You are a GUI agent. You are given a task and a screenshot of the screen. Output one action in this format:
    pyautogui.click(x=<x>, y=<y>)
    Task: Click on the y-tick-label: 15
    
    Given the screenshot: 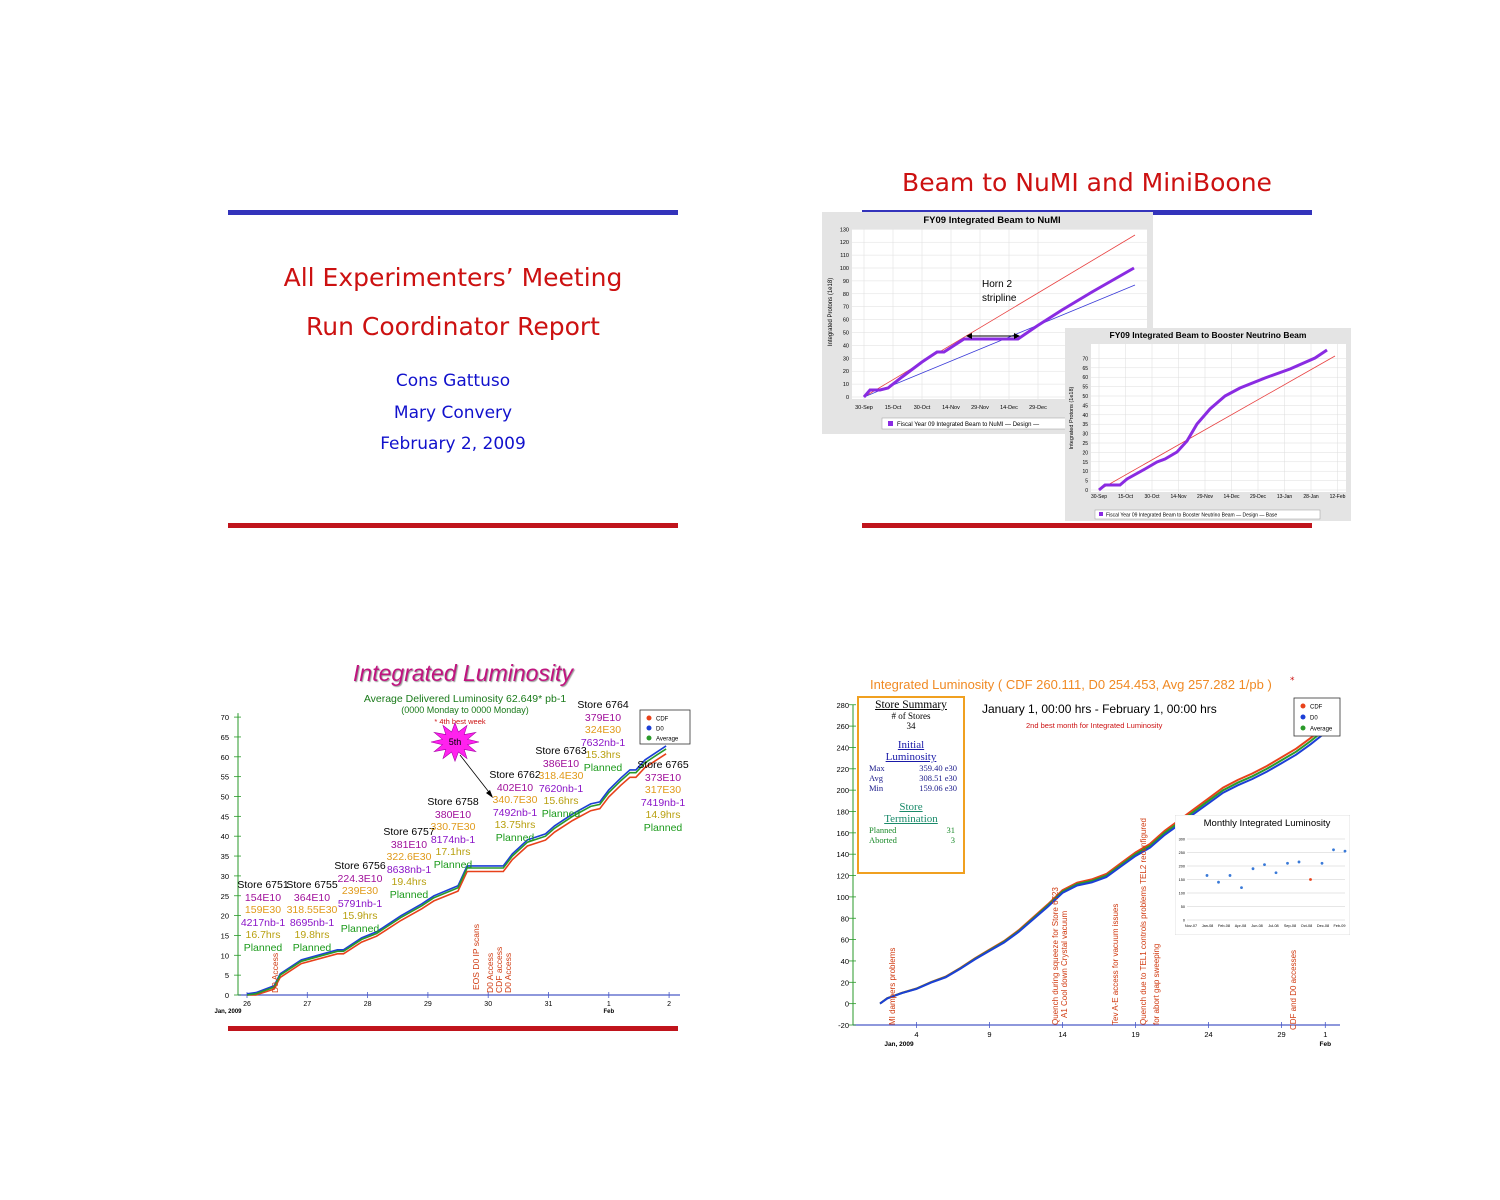 What is the action you would take?
    pyautogui.click(x=225, y=935)
    